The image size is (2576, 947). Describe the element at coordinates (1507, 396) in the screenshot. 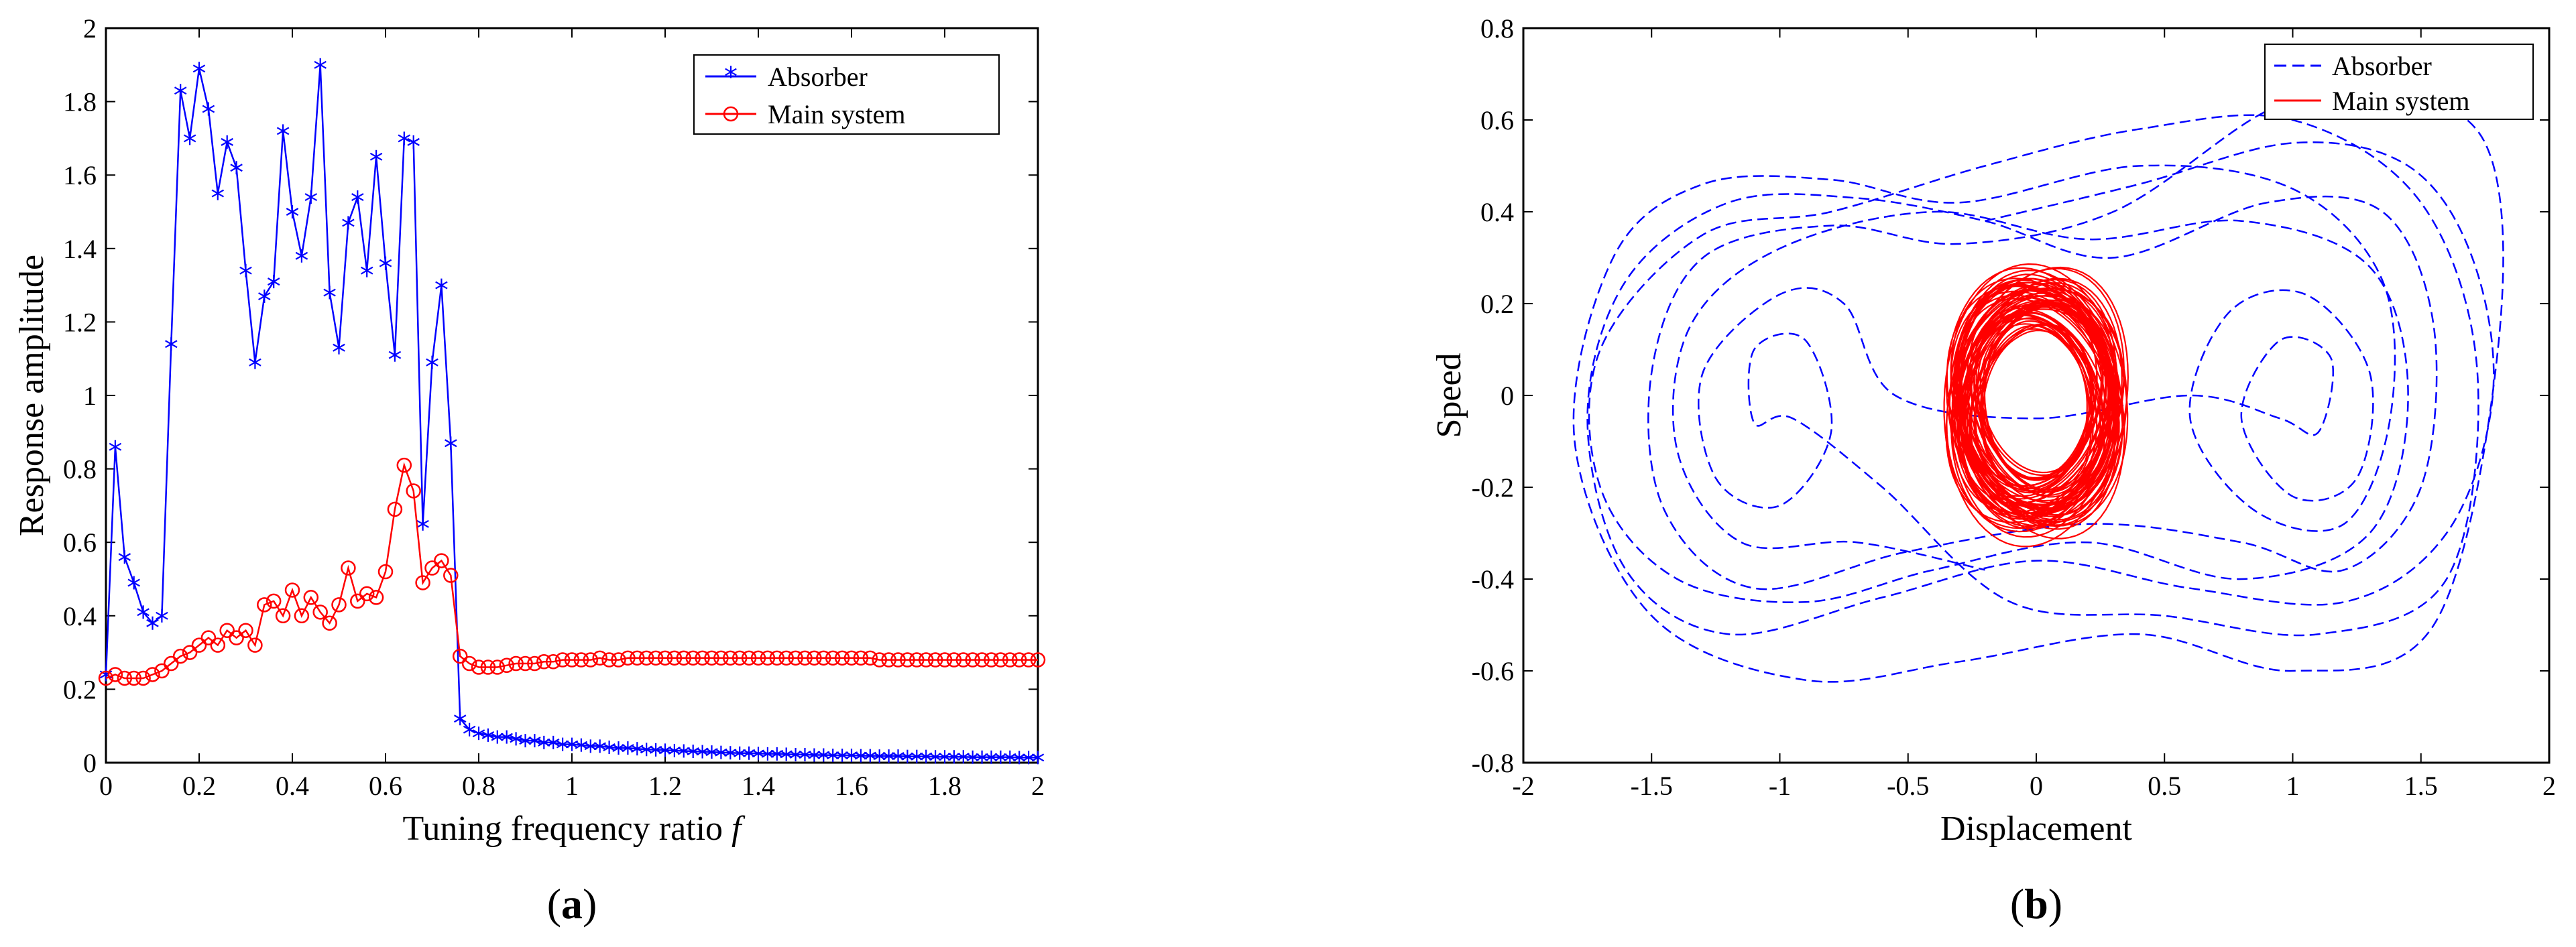

I see `b-ytick-label: 0` at that location.